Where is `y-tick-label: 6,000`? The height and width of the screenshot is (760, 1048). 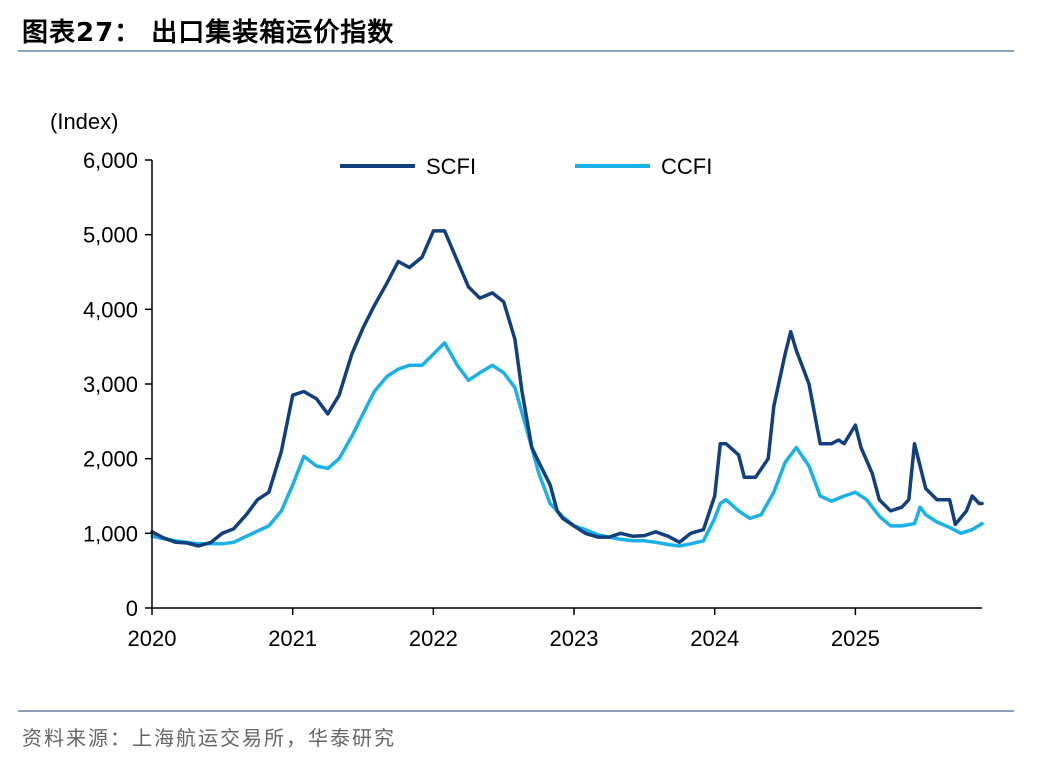 y-tick-label: 6,000 is located at coordinates (110, 160).